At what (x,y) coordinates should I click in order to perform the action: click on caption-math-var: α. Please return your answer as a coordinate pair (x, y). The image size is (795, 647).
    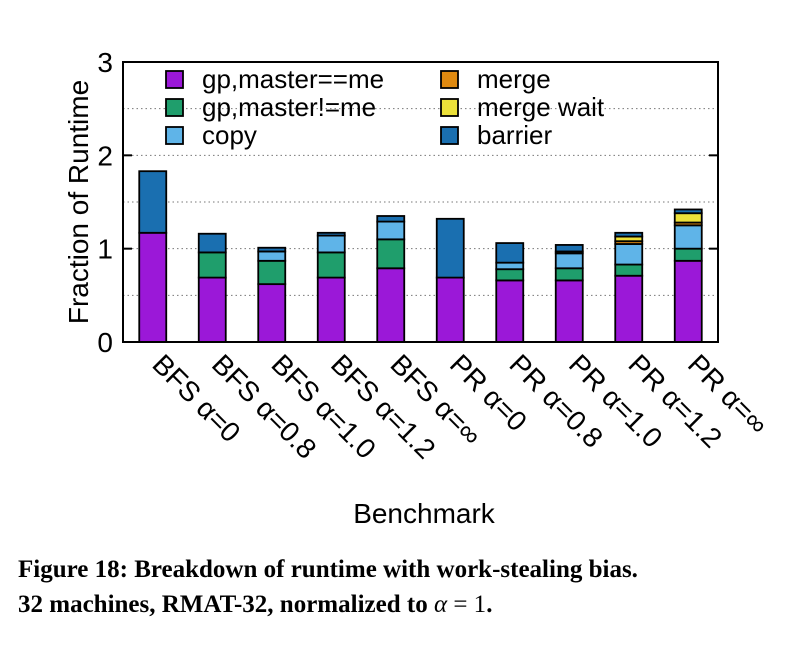
    Looking at the image, I should click on (440, 604).